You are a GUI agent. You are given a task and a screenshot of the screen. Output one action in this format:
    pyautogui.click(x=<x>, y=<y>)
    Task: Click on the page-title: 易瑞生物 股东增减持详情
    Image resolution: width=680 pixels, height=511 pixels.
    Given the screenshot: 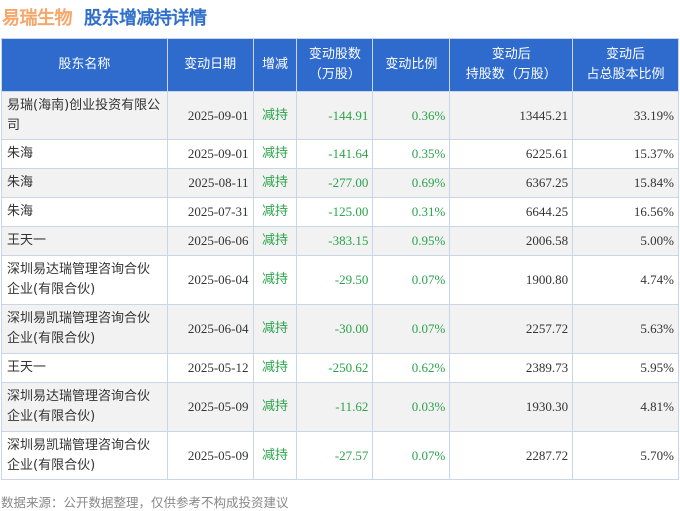 What is the action you would take?
    pyautogui.click(x=104, y=17)
    